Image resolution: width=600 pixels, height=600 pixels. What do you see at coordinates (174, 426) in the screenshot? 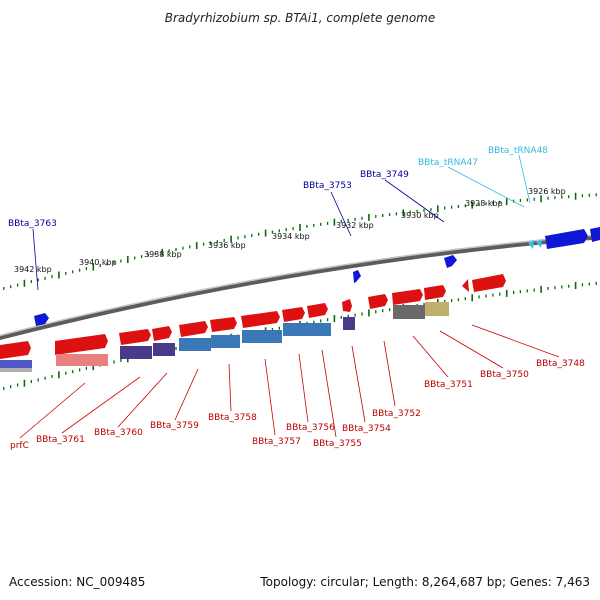
I see `label-bbta3759: BBta_3759` at bounding box center [174, 426].